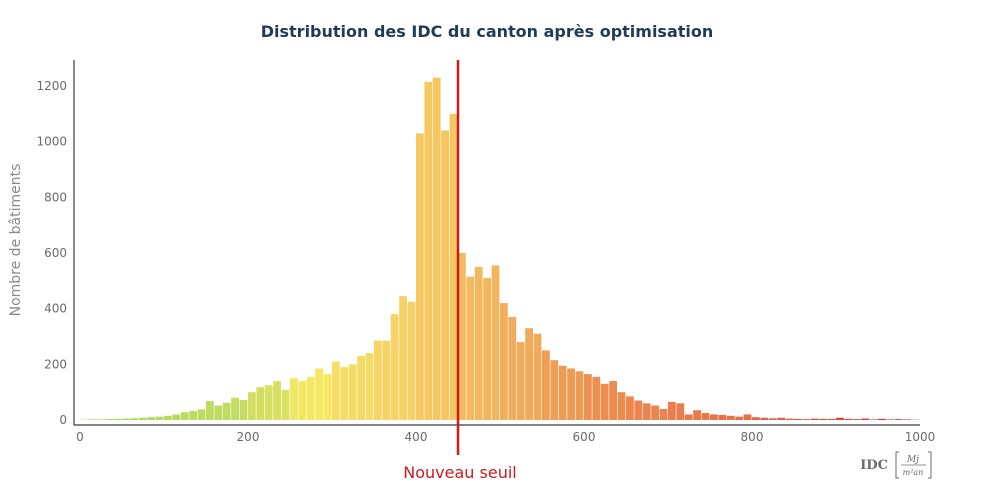  Describe the element at coordinates (897, 465) in the screenshot. I see `bracket-left-icon` at that location.